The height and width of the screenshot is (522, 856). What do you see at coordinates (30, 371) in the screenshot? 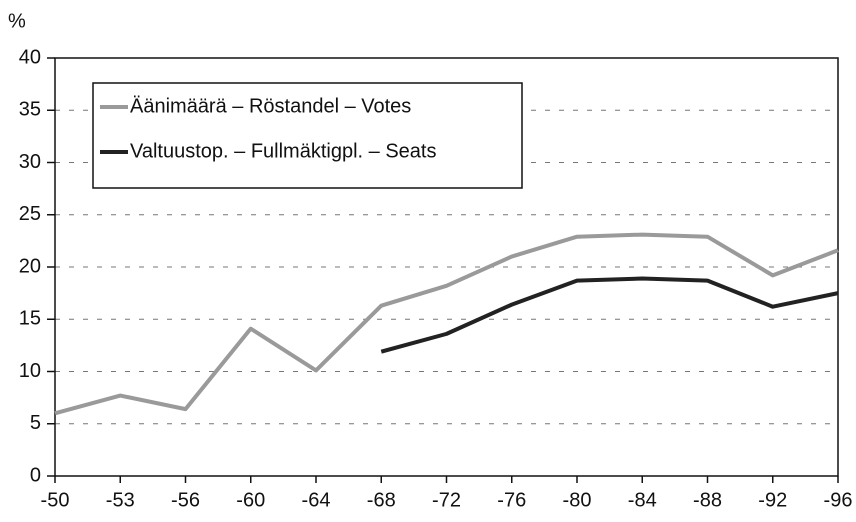
I see `y-tick-label: 10` at bounding box center [30, 371].